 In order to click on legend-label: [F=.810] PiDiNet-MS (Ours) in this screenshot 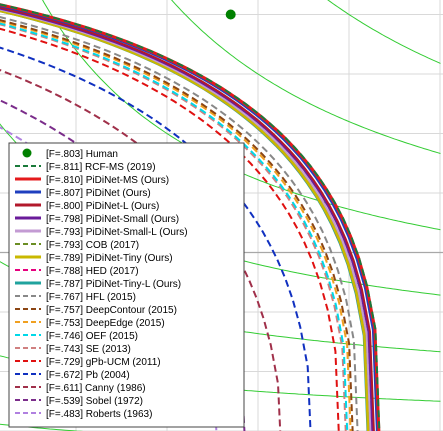, I will do `click(107, 180)`.